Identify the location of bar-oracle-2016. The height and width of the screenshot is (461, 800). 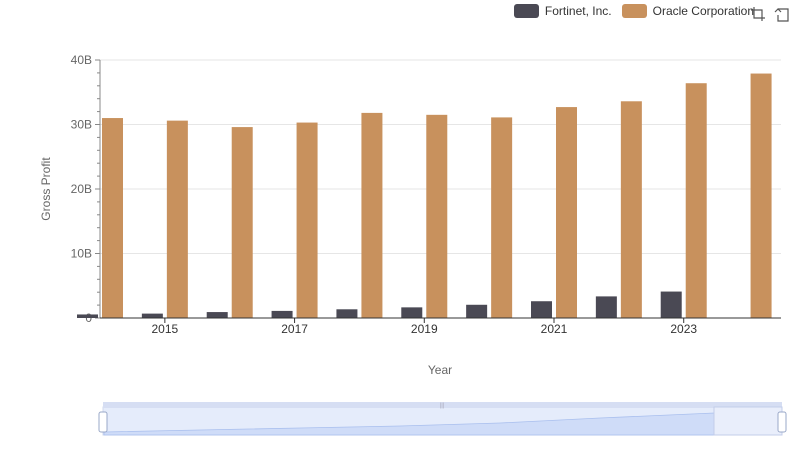
(242, 222).